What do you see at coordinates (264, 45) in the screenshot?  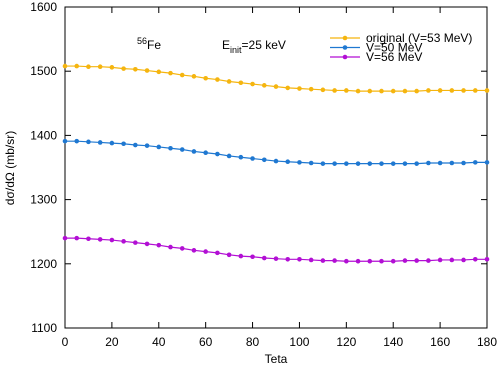 I see `annotation-suffix: =25 keV` at bounding box center [264, 45].